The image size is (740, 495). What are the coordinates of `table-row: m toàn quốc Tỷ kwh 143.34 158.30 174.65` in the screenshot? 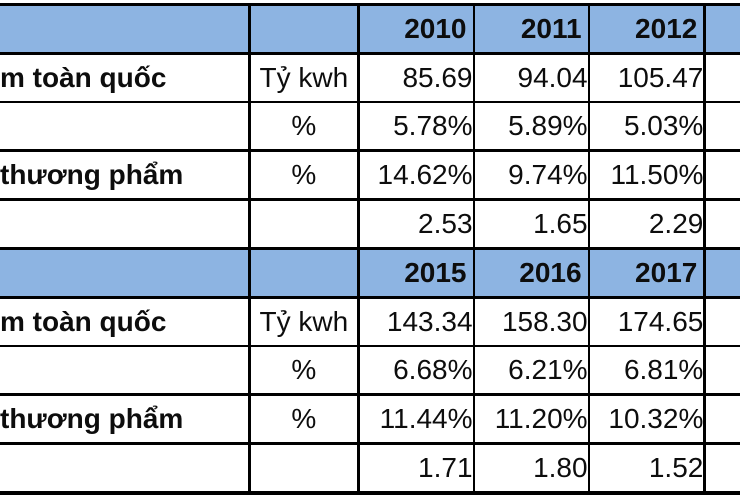 It's located at (370, 322).